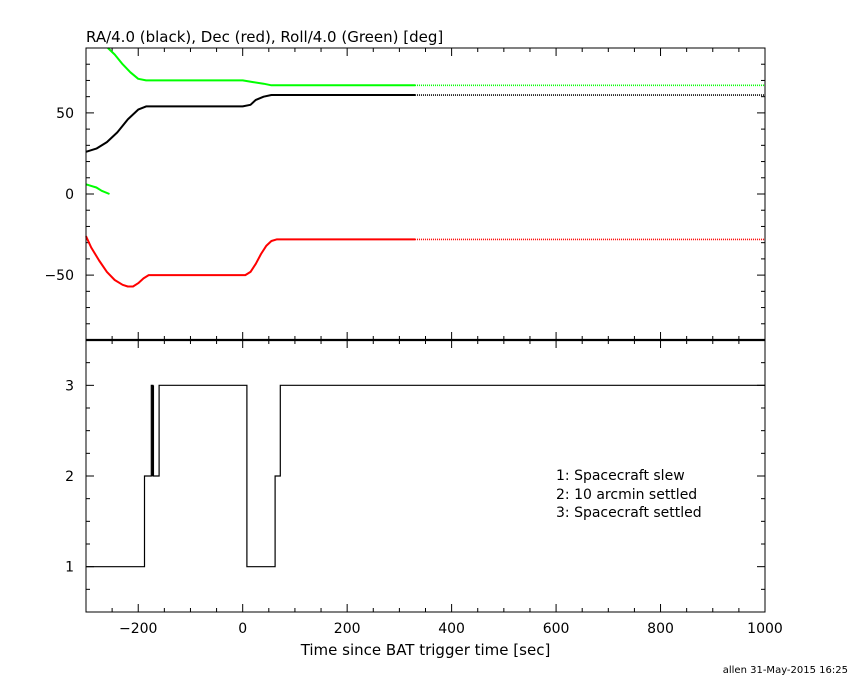 Image resolution: width=850 pixels, height=680 pixels. What do you see at coordinates (765, 629) in the screenshot?
I see `x-tick-label: 1000` at bounding box center [765, 629].